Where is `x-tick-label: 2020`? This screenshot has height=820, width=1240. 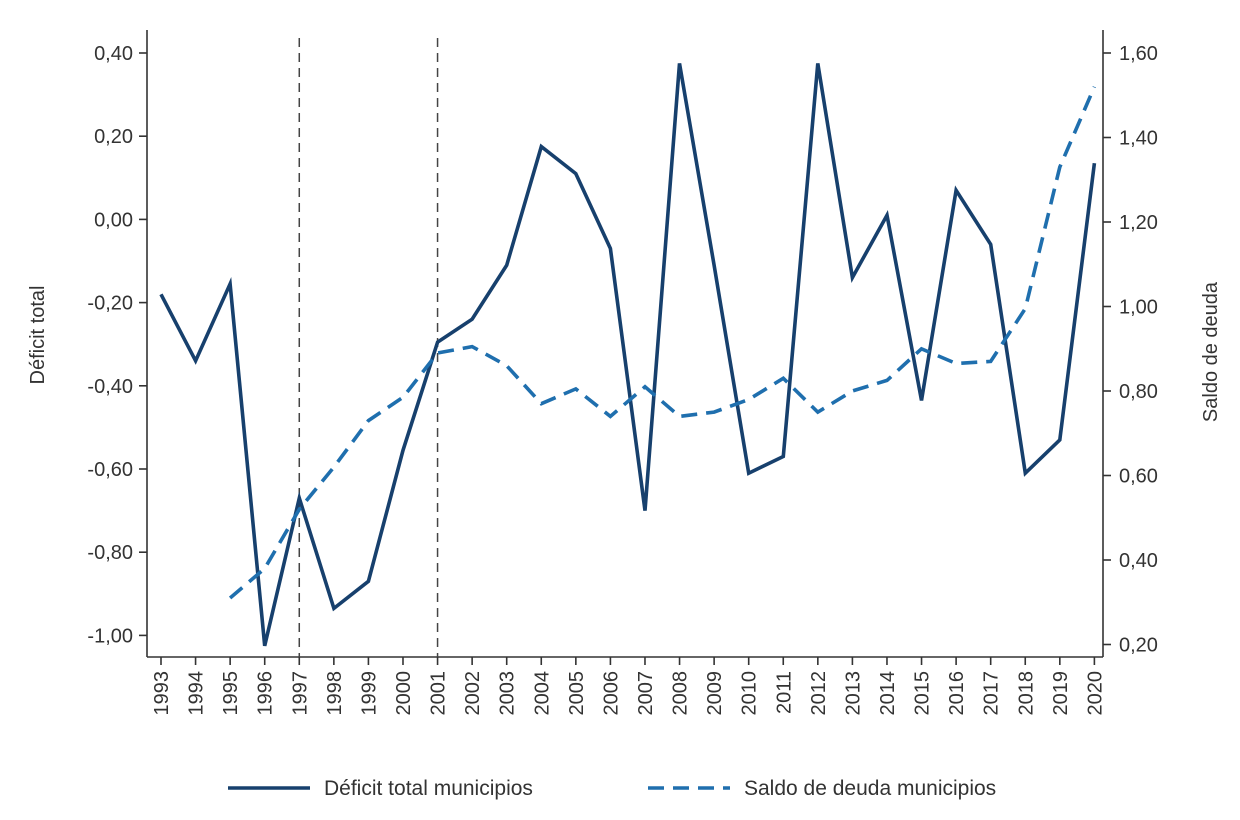 x-tick-label: 2020 is located at coordinates (1095, 693).